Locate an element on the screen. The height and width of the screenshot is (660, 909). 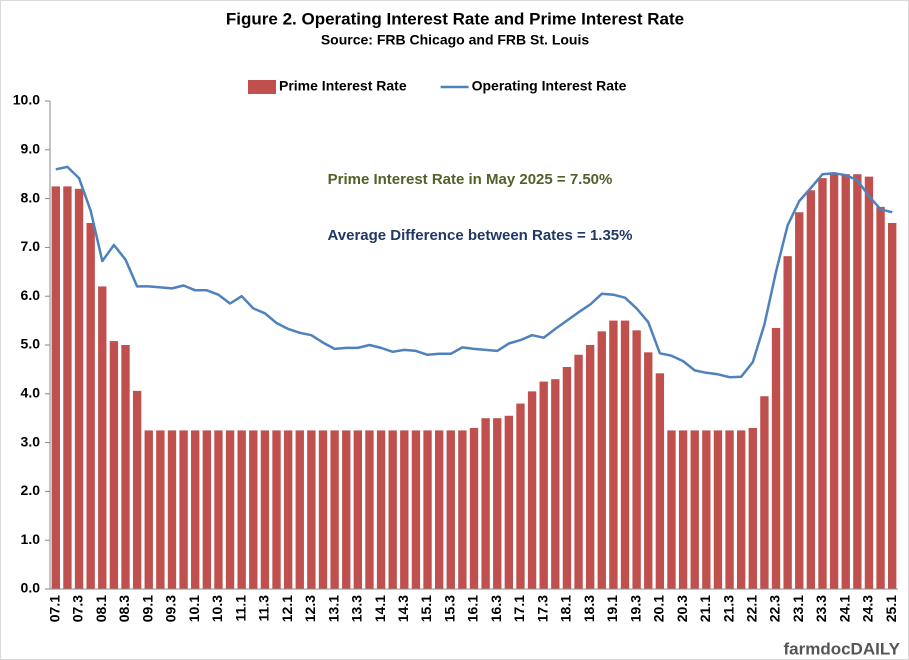
x-tick-label: 25.1 is located at coordinates (891, 608).